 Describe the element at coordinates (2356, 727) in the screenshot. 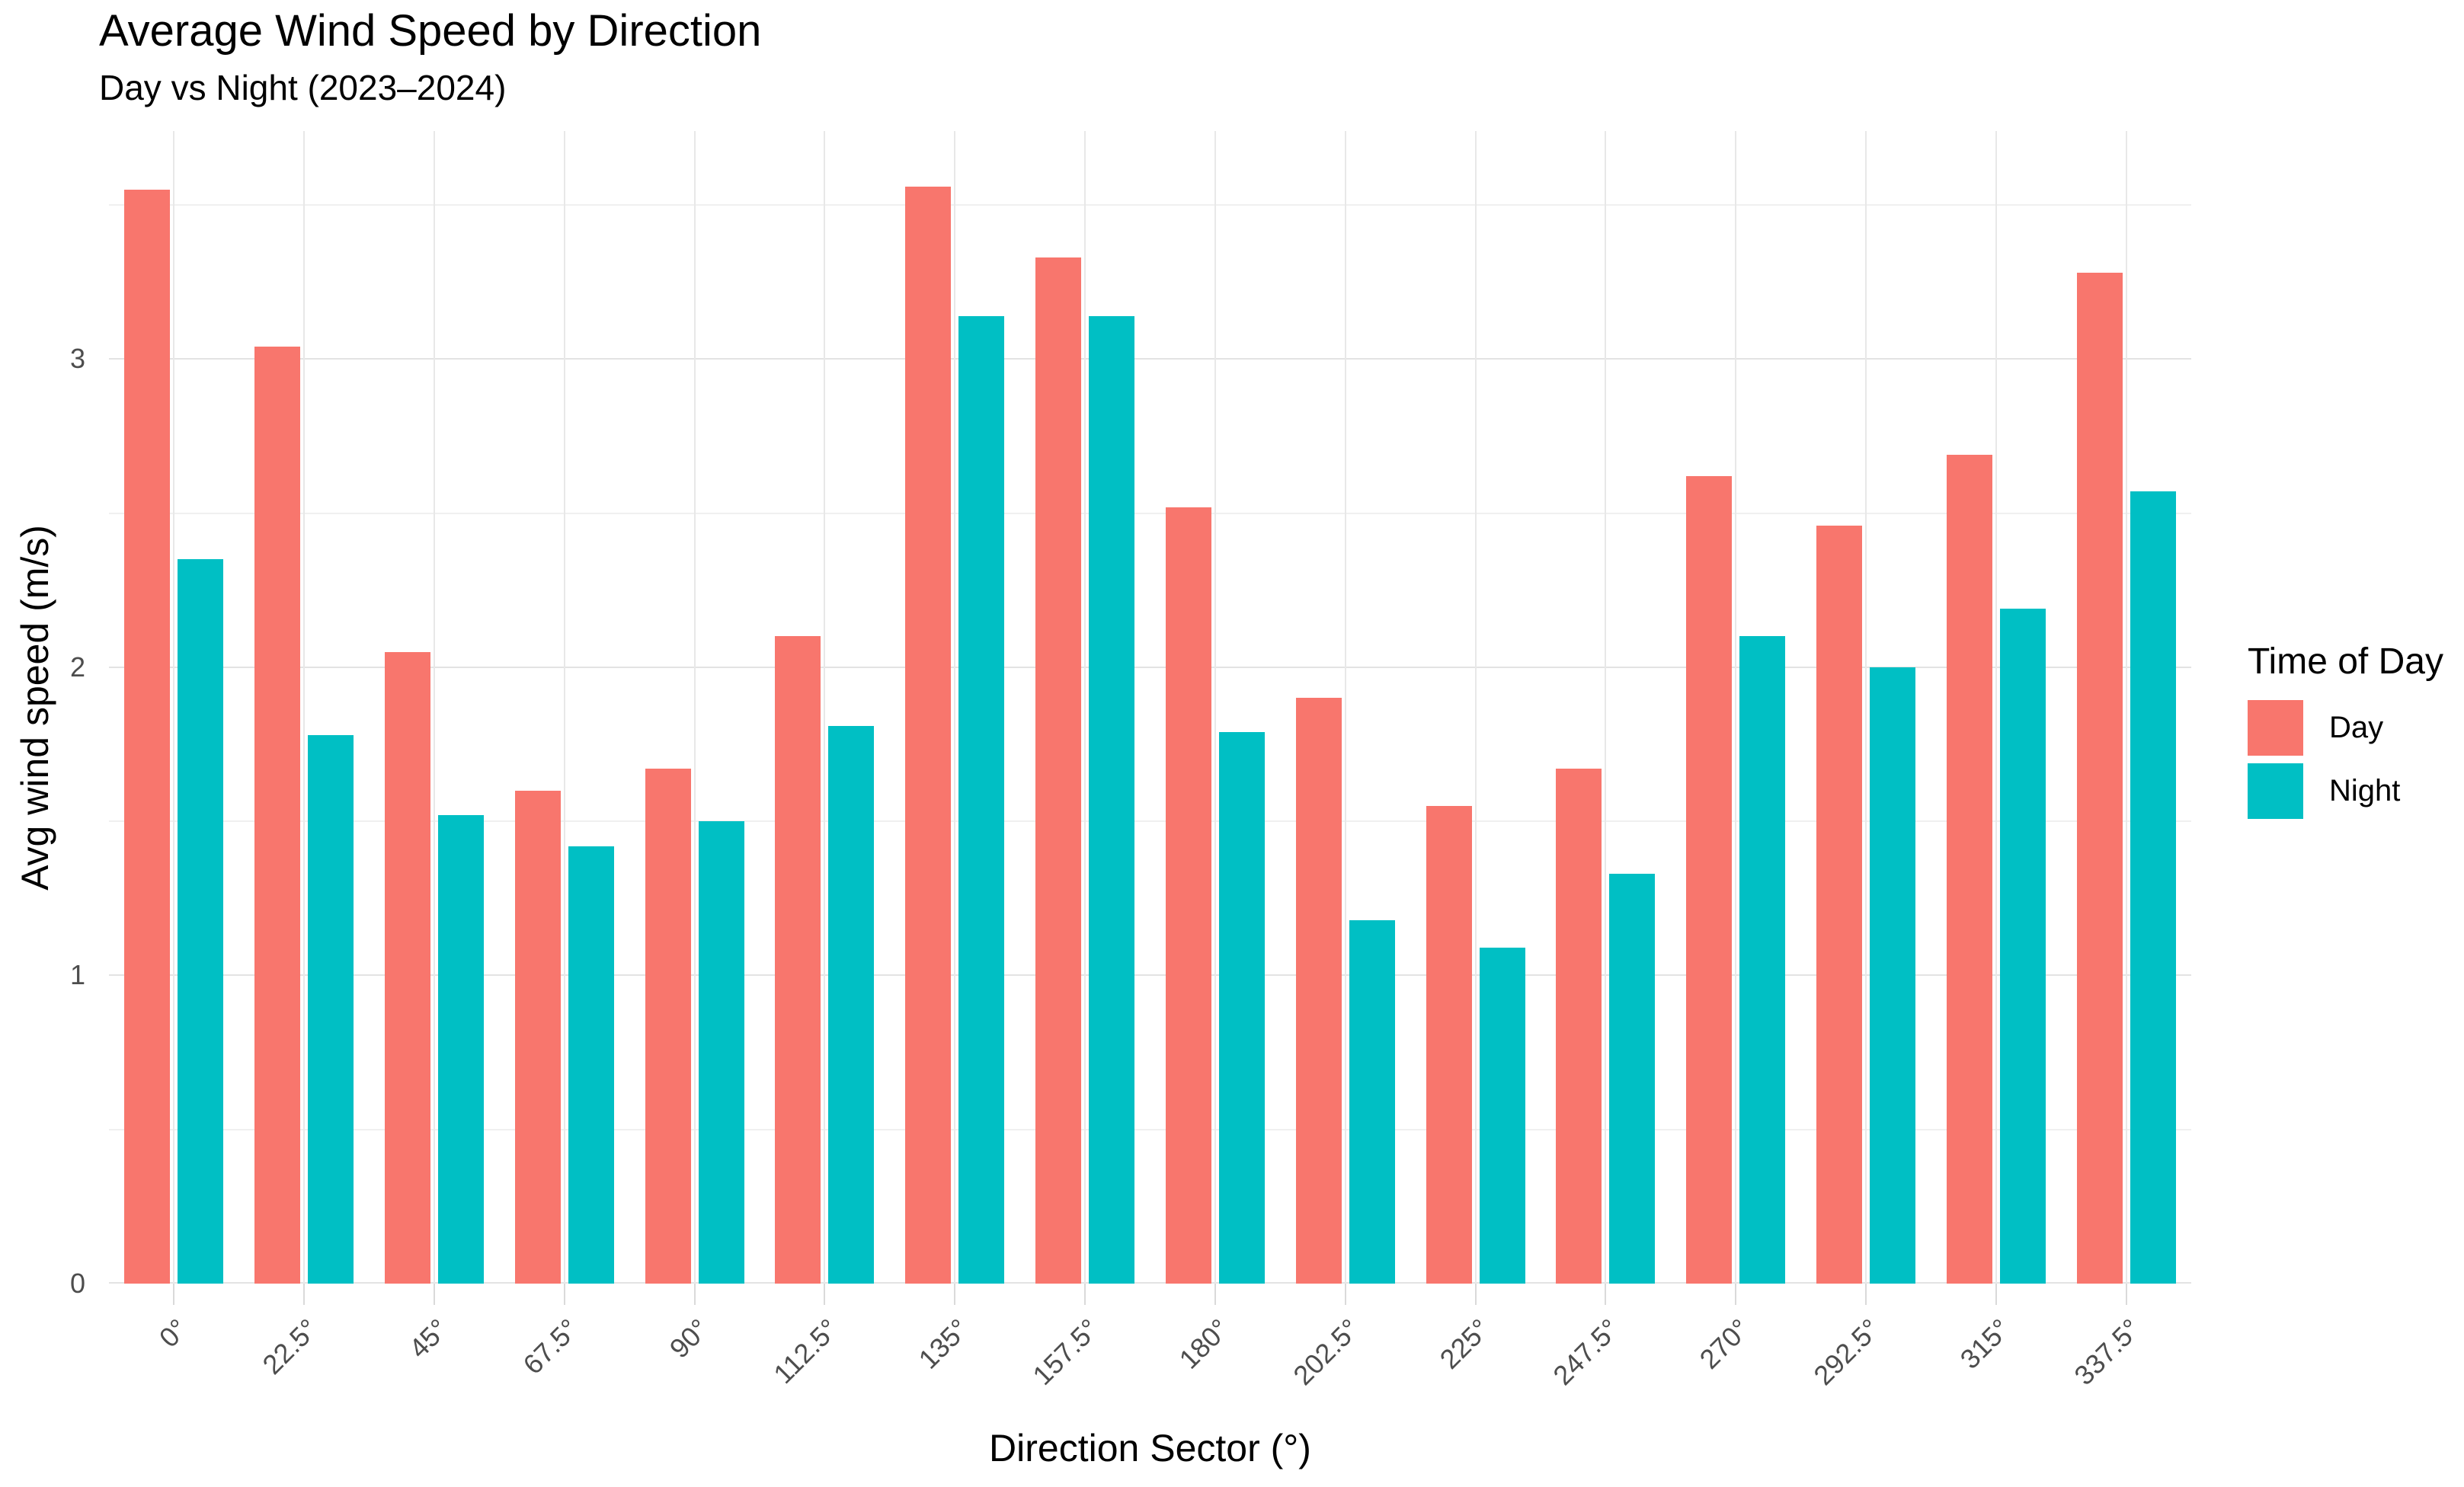

I see `legend-label-day: Day` at that location.